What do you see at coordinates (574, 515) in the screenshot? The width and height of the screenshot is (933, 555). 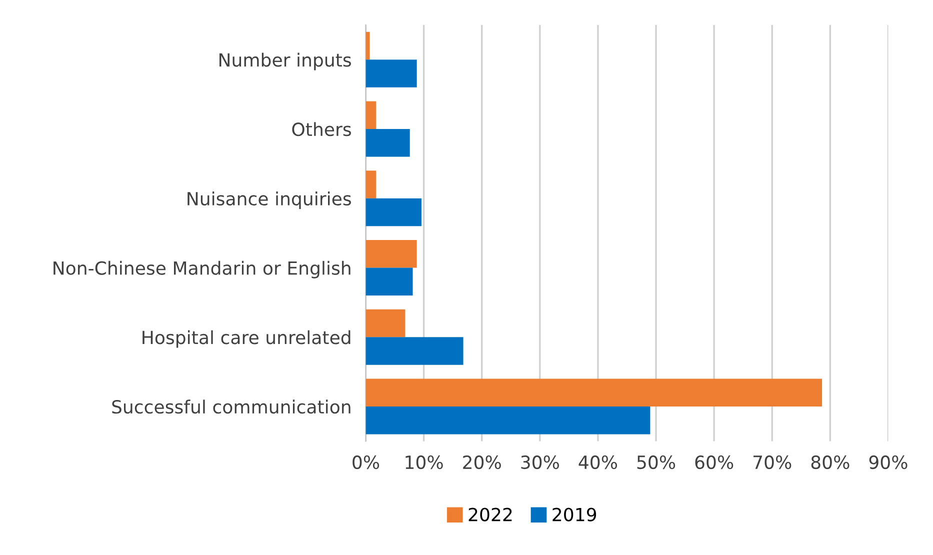 I see `legend-label: 2019` at bounding box center [574, 515].